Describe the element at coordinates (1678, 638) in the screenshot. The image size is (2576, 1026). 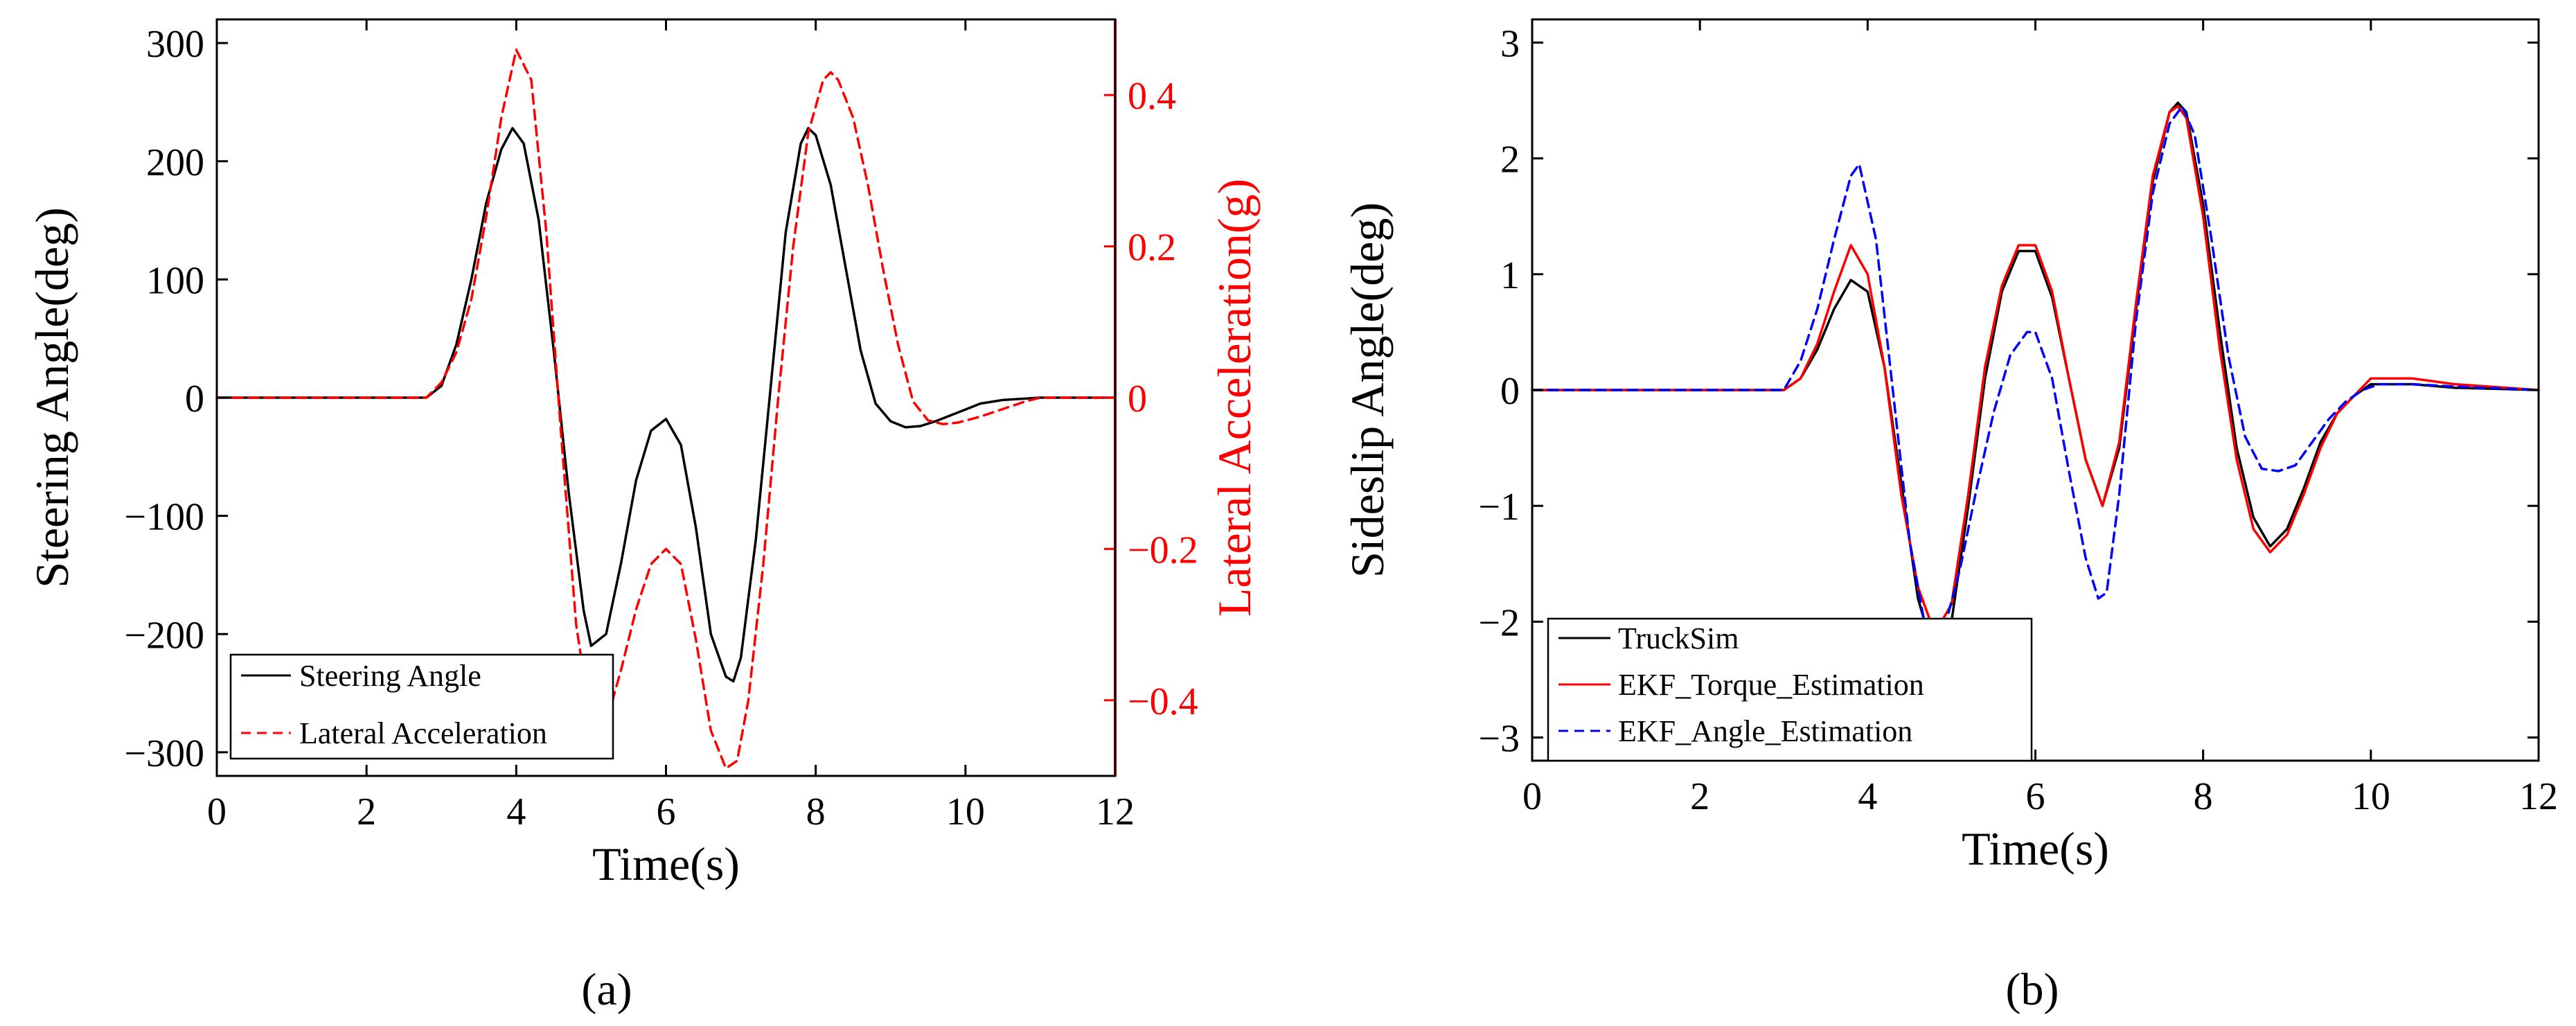
I see `chart-b-legend-trucksim: TruckSim` at that location.